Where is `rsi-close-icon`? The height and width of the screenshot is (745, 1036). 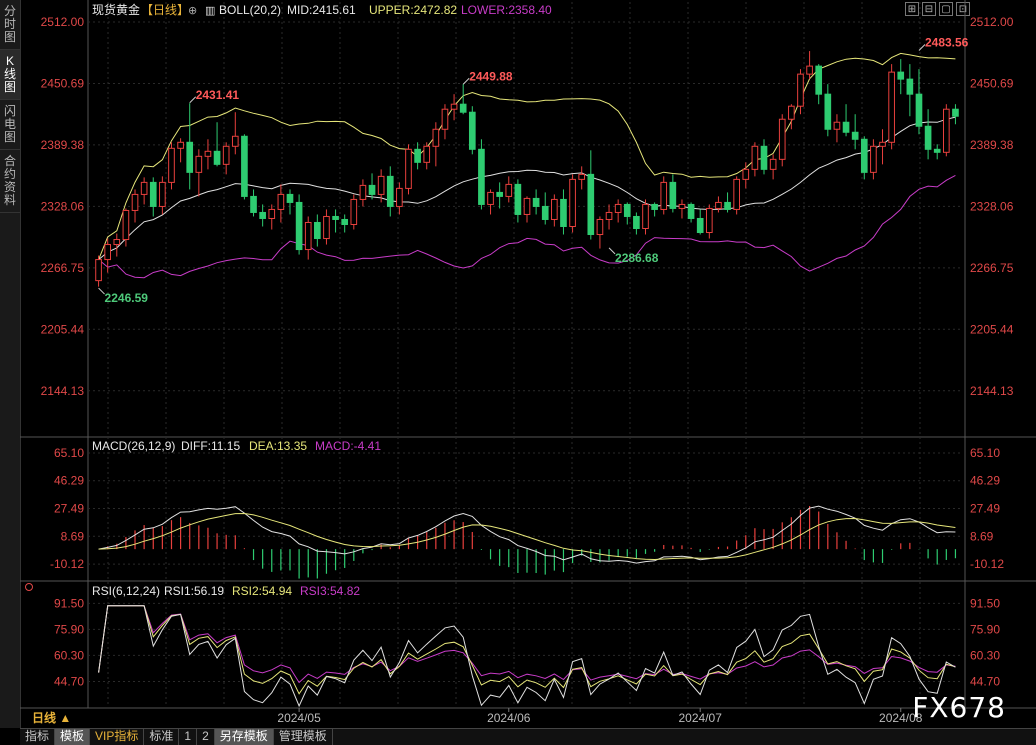 rsi-close-icon is located at coordinates (29, 587).